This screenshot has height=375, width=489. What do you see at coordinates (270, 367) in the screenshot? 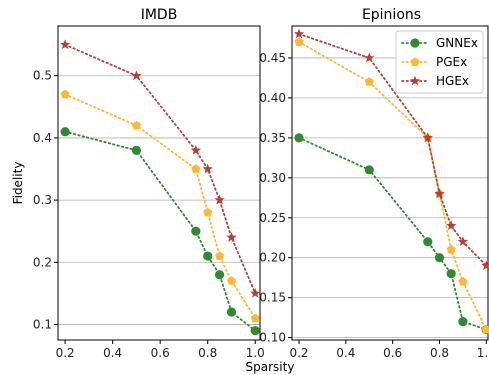
I see `x-axis-label: Sparsity` at bounding box center [270, 367].